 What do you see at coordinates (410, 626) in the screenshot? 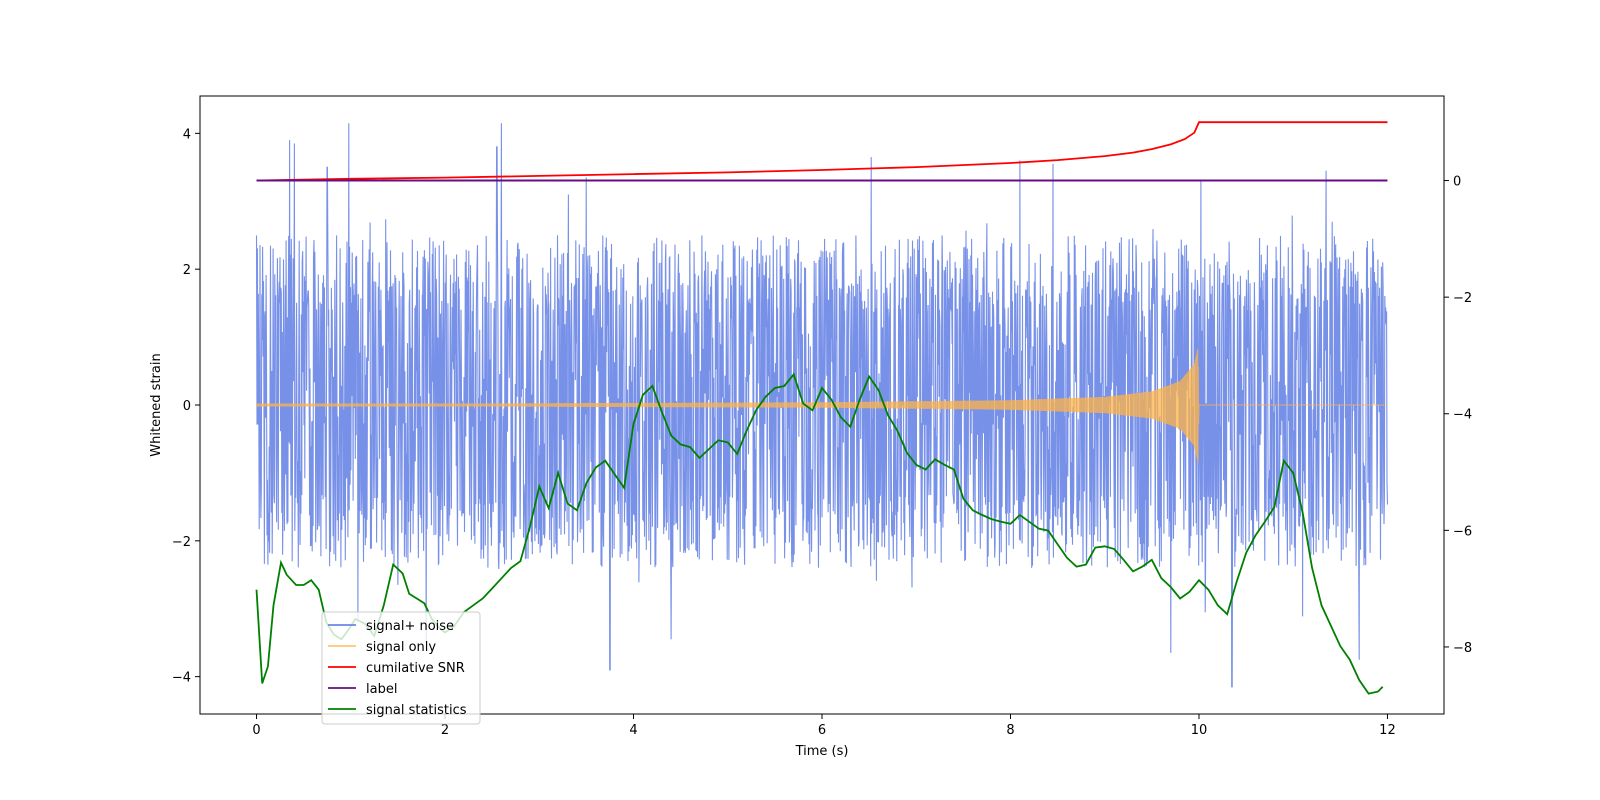
I see `legend-label: signal+ noise` at bounding box center [410, 626].